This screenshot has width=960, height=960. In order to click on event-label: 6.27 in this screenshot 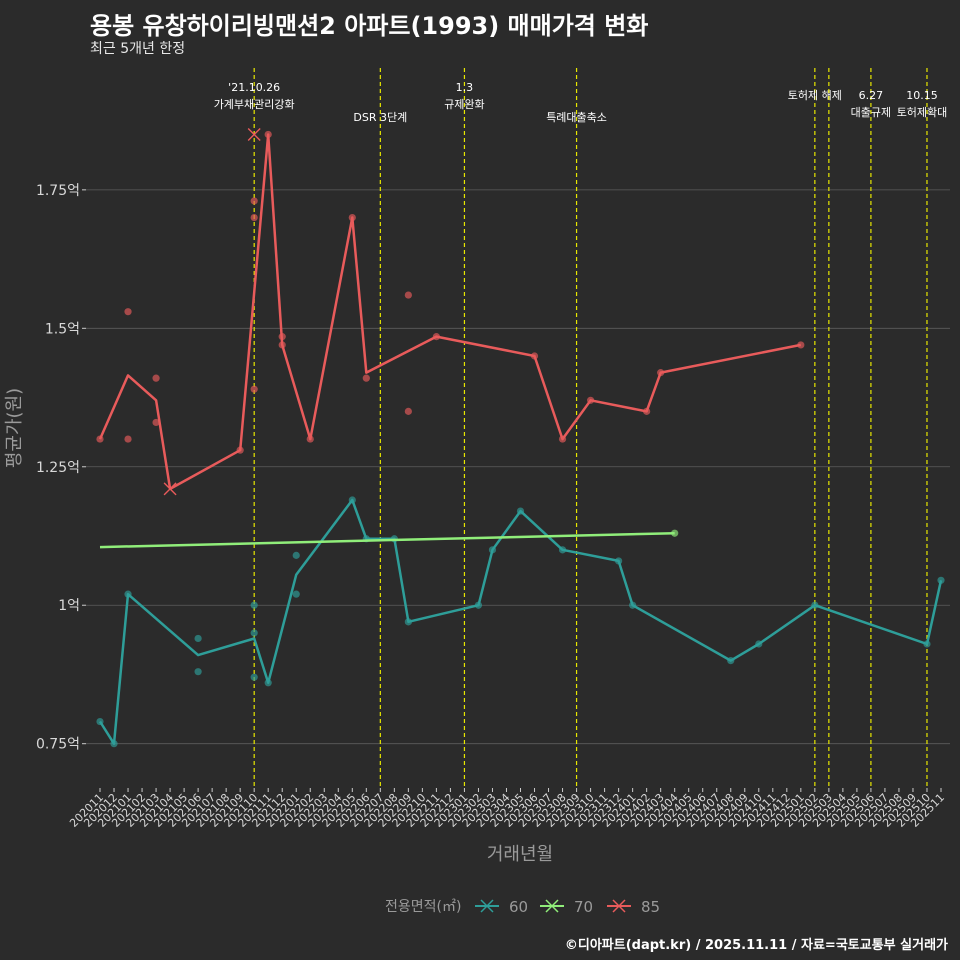, I will do `click(871, 95)`.